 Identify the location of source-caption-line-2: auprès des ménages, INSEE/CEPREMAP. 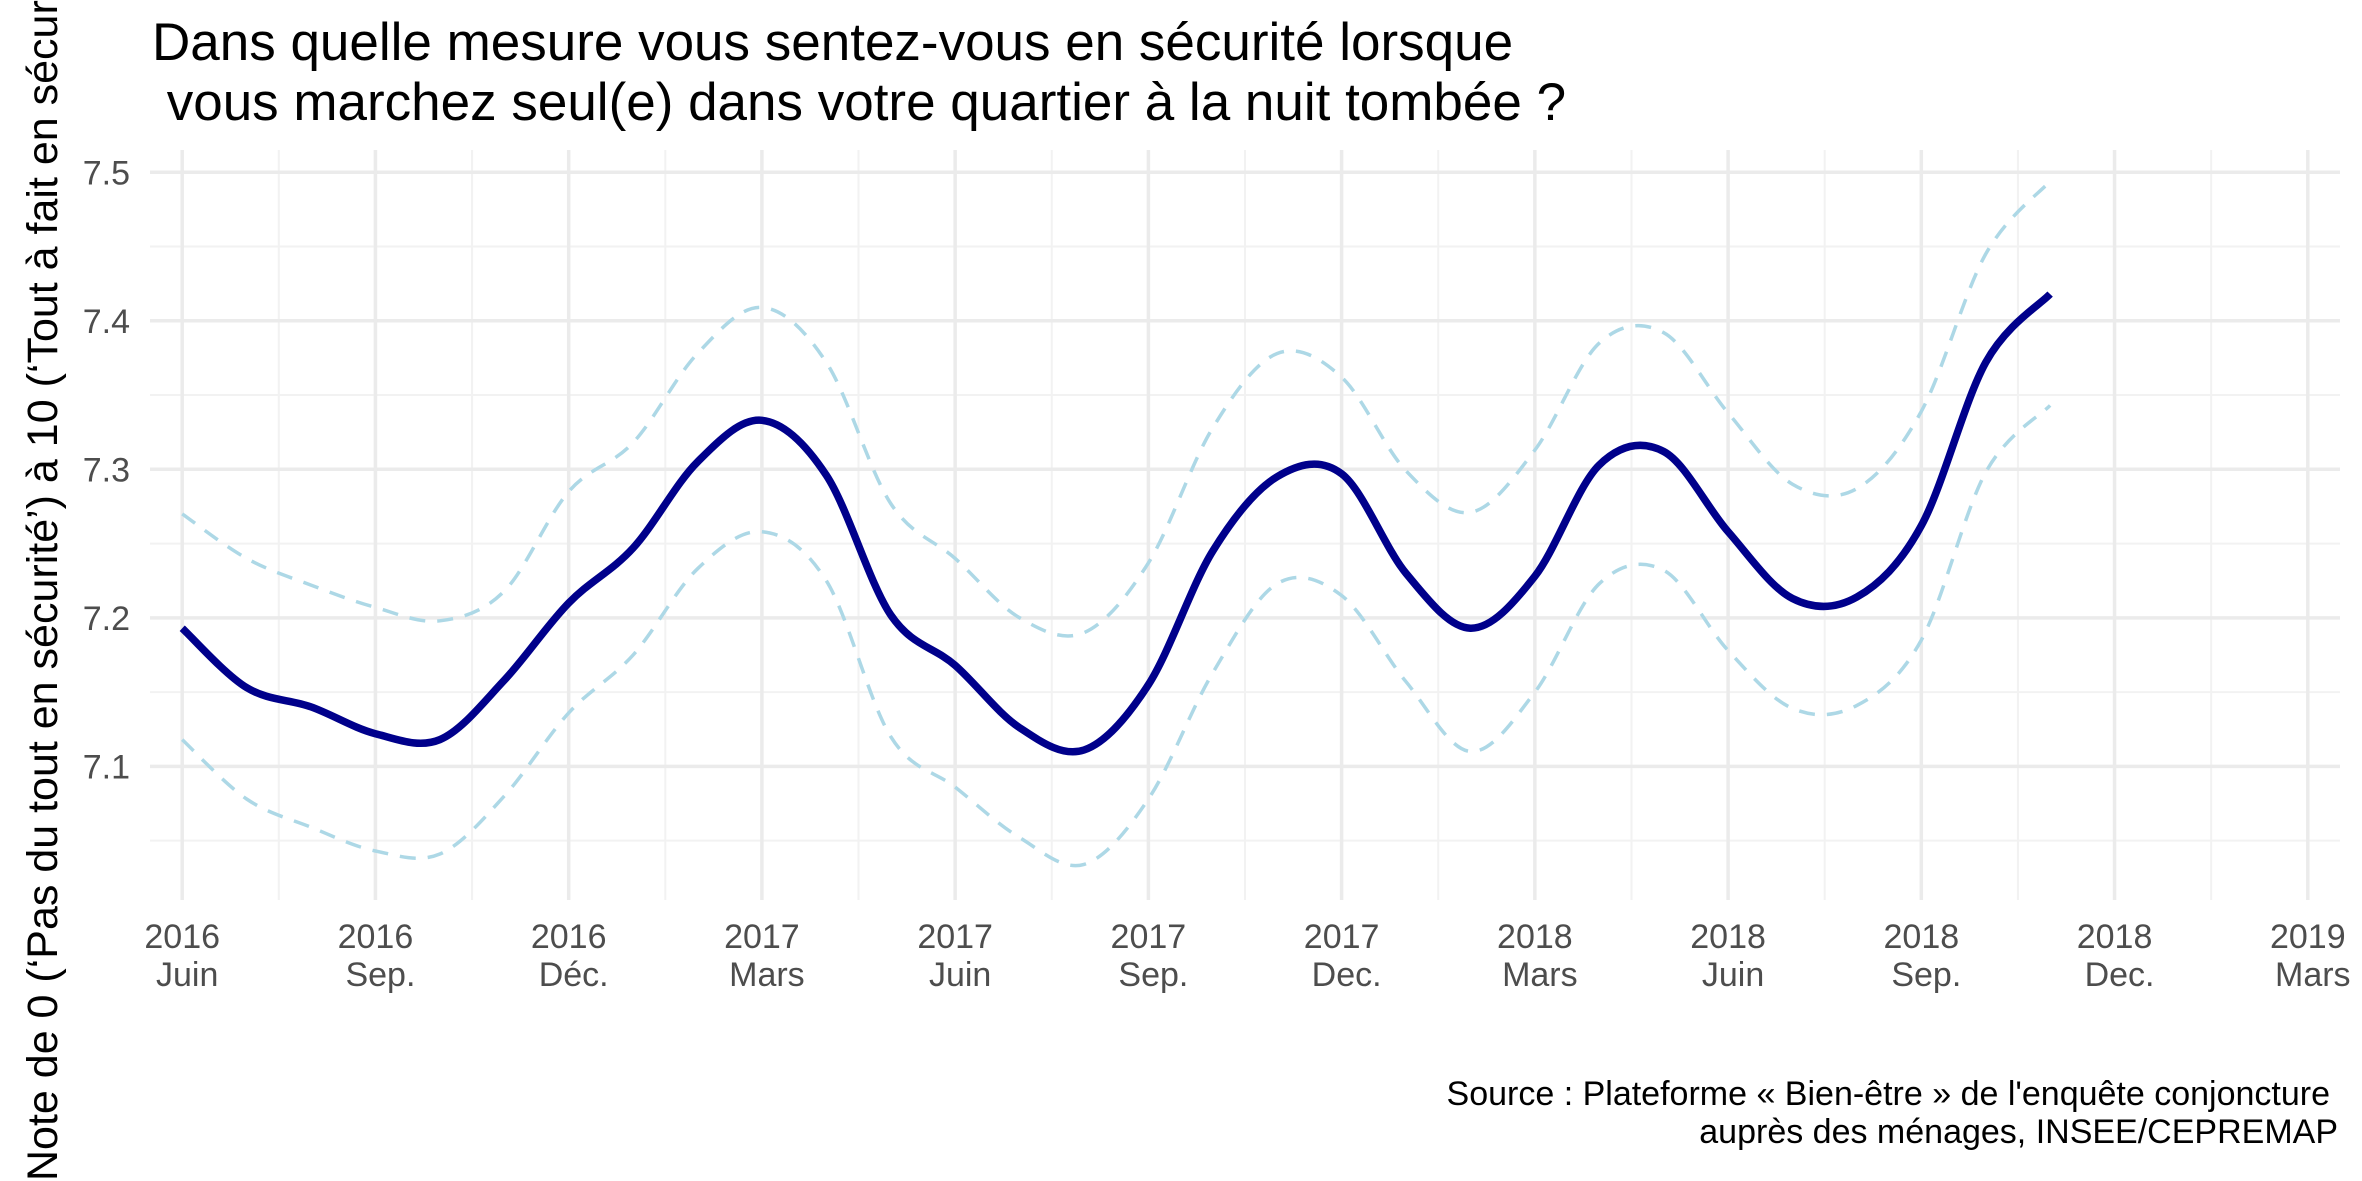
(2018, 1132).